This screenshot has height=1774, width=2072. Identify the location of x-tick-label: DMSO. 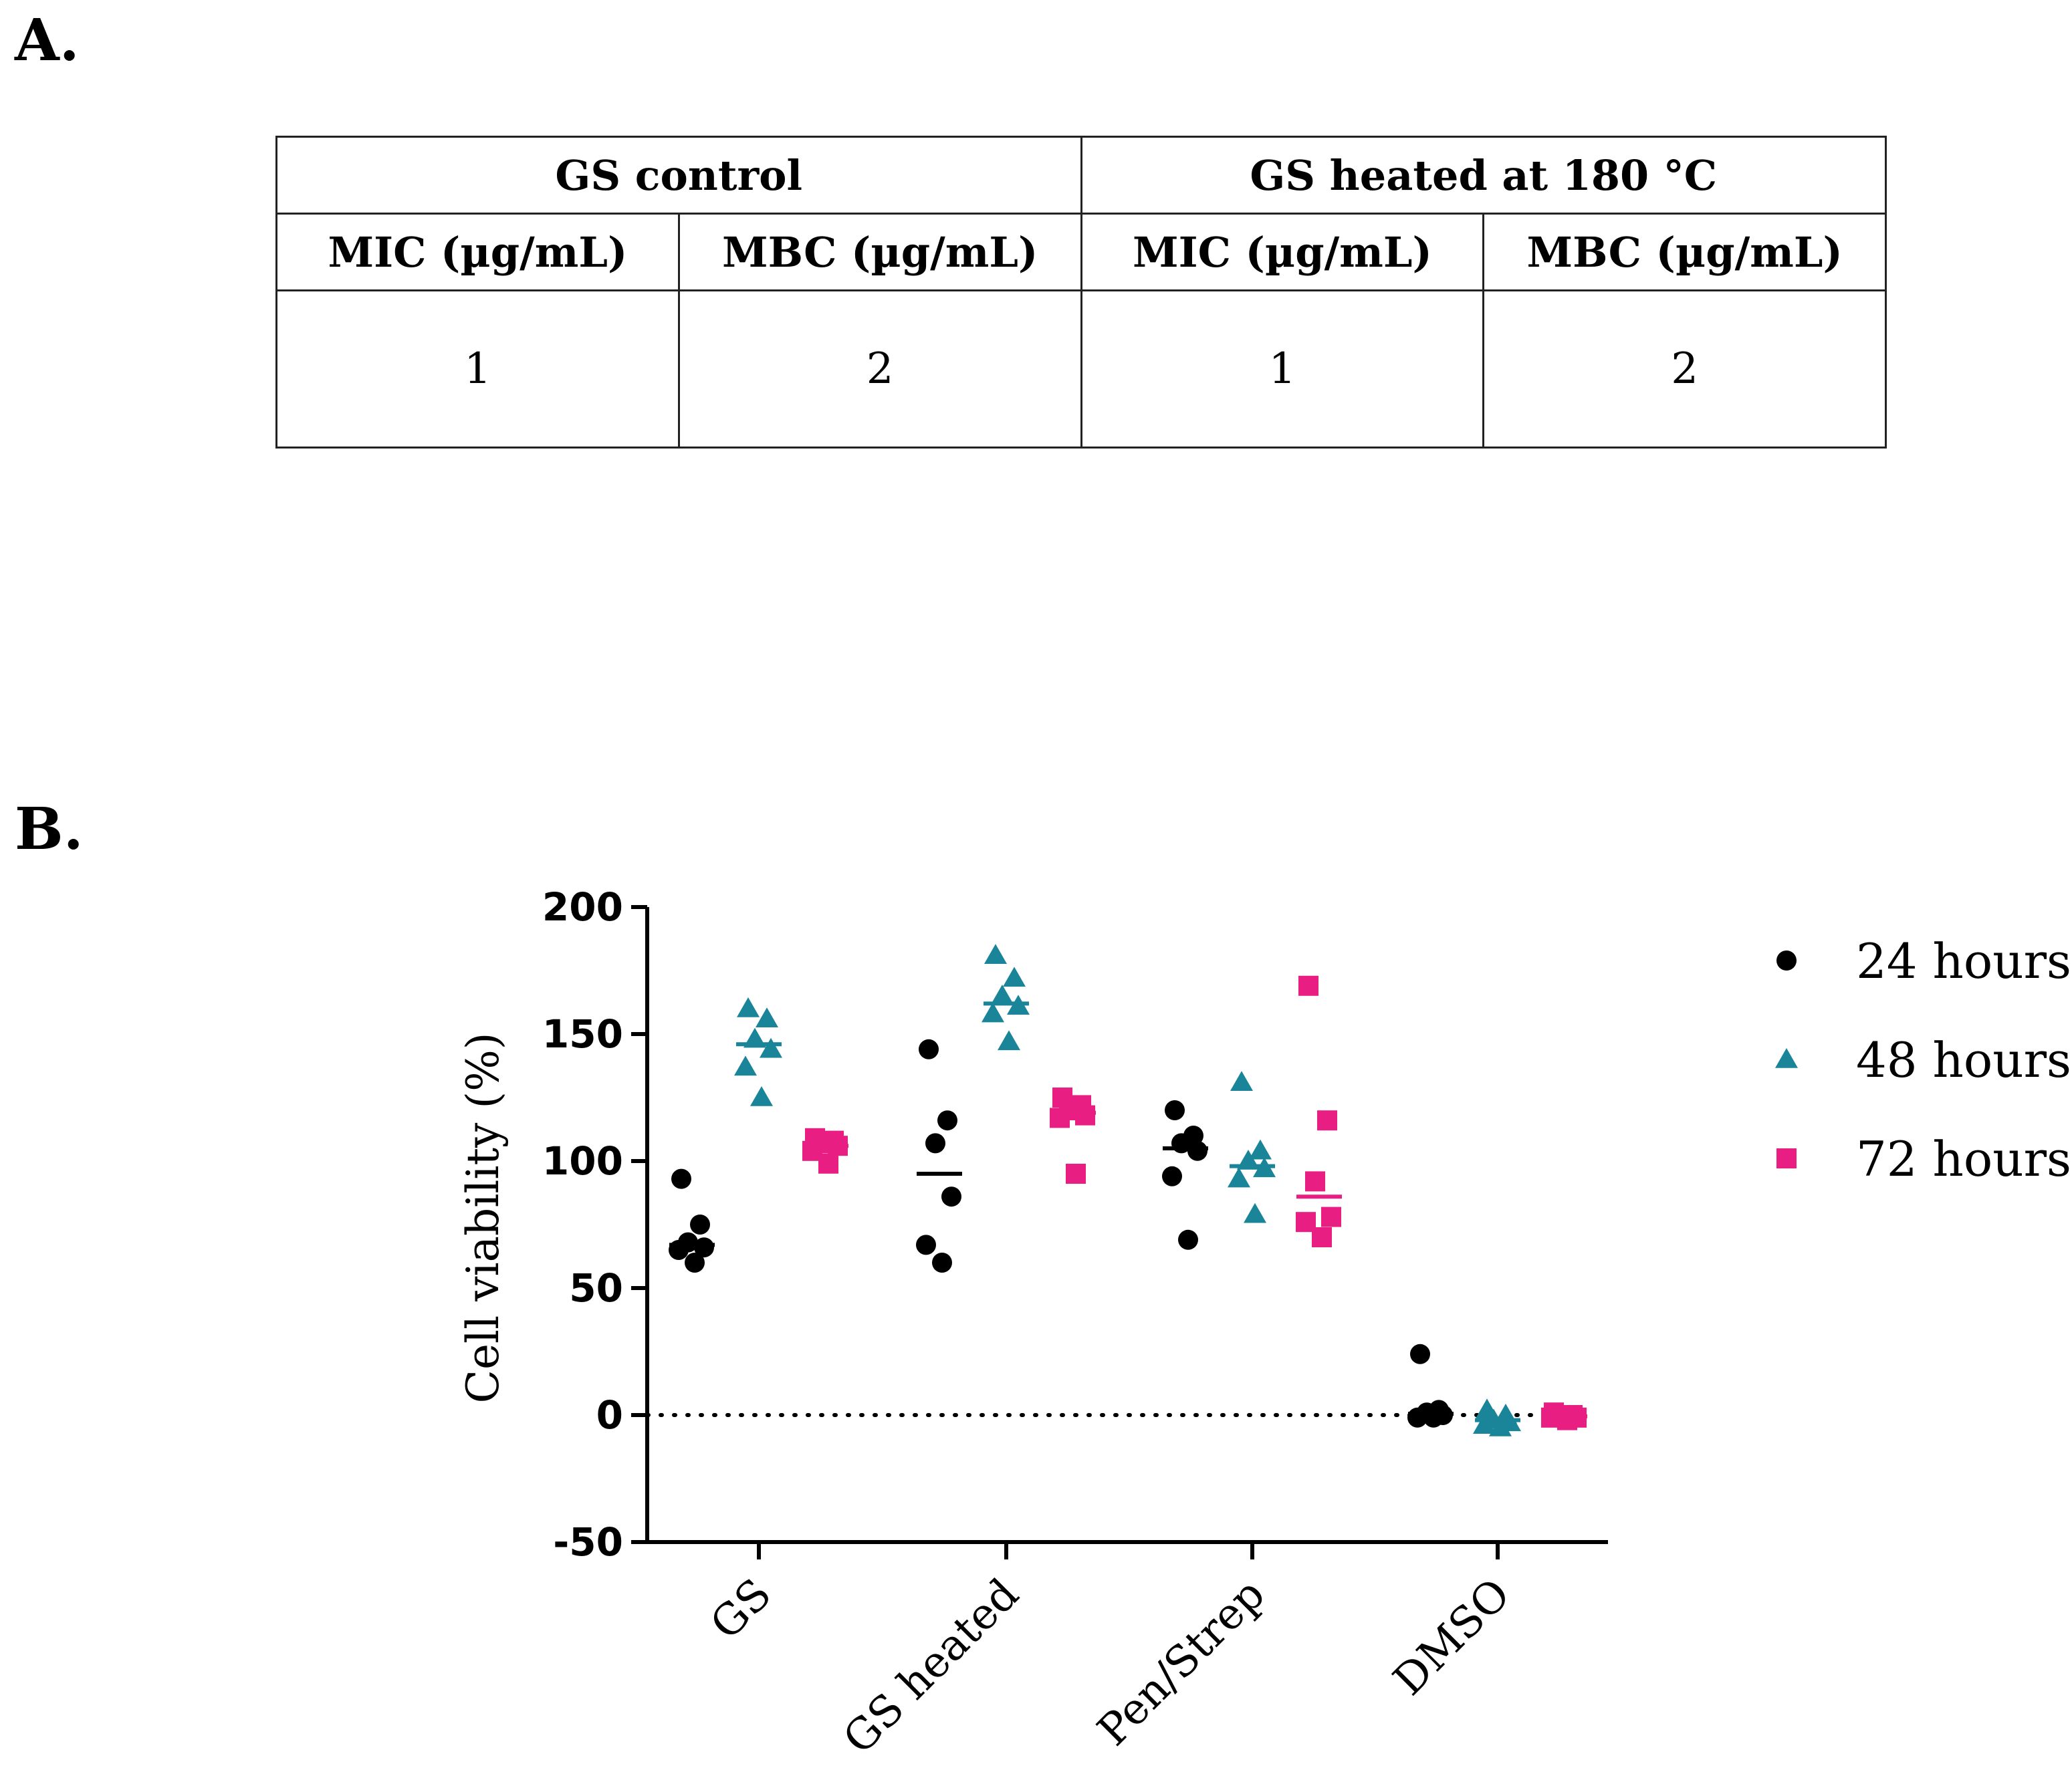
(1452, 1637).